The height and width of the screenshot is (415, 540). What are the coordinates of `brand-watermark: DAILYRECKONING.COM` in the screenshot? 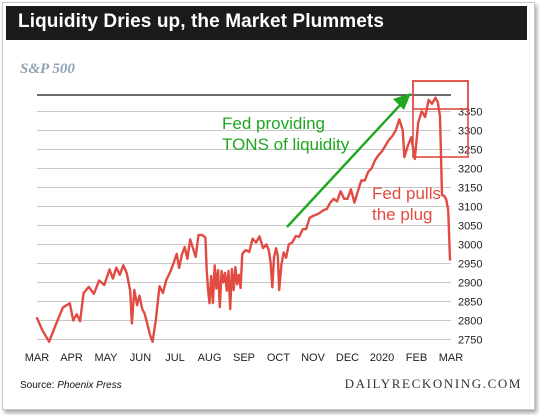 It's located at (433, 383).